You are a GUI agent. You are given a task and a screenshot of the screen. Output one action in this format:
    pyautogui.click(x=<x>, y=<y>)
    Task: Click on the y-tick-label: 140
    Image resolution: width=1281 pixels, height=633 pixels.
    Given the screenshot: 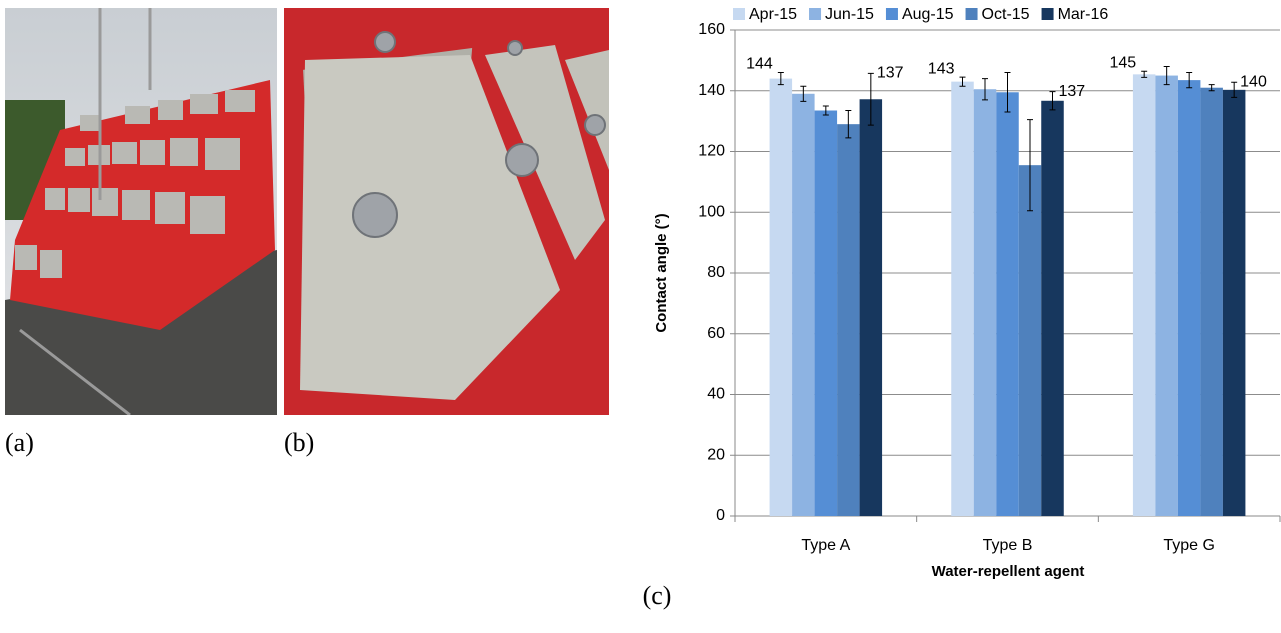 What is the action you would take?
    pyautogui.click(x=711, y=90)
    